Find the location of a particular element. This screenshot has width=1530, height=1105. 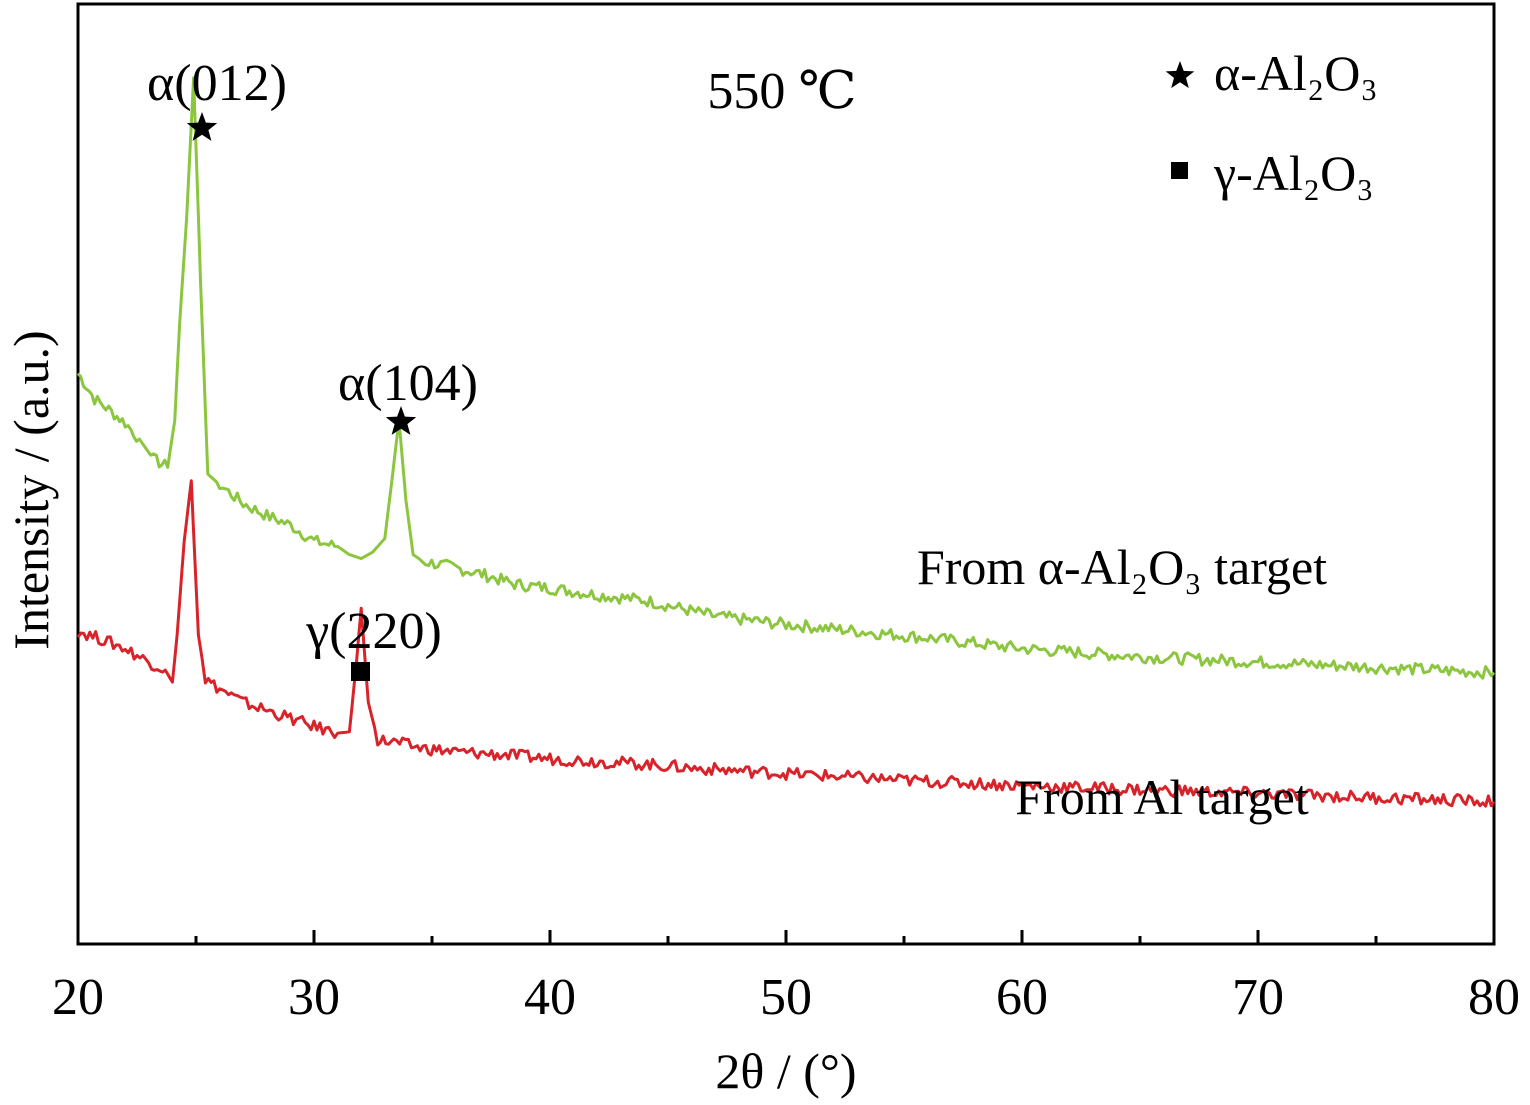

x-axis-label: 2θ / (°) is located at coordinates (785, 1071).